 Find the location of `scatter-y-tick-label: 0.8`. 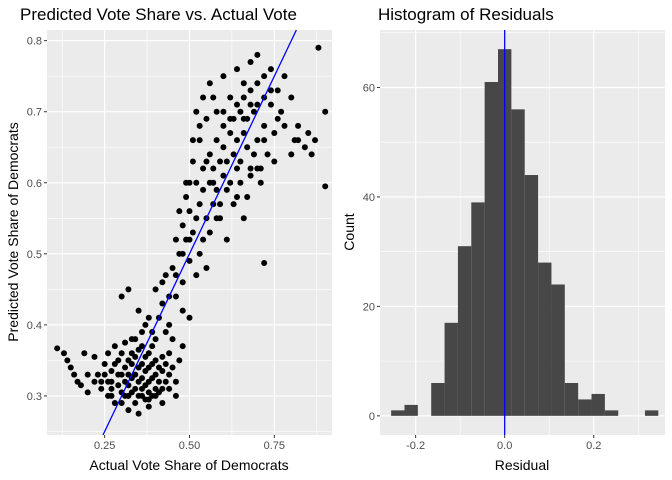

scatter-y-tick-label: 0.8 is located at coordinates (34, 42).